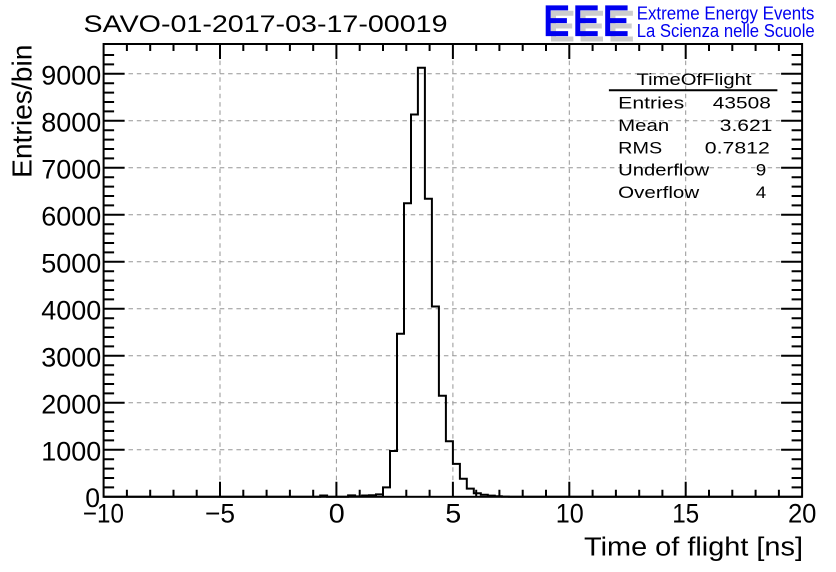 This screenshot has height=572, width=836. I want to click on svg-text: −5, so click(220, 514).